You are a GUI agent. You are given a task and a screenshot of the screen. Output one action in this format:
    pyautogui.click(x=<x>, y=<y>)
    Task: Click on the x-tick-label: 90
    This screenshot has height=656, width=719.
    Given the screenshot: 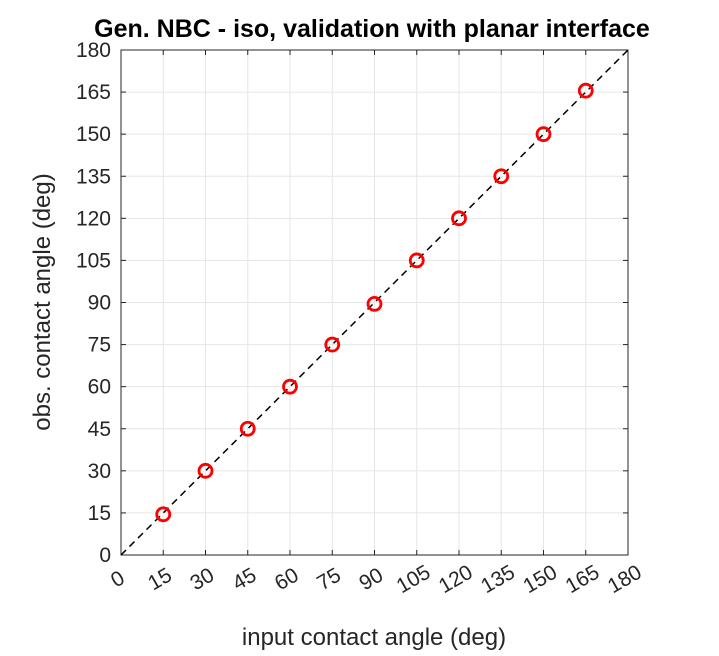 What is the action you would take?
    pyautogui.click(x=371, y=580)
    